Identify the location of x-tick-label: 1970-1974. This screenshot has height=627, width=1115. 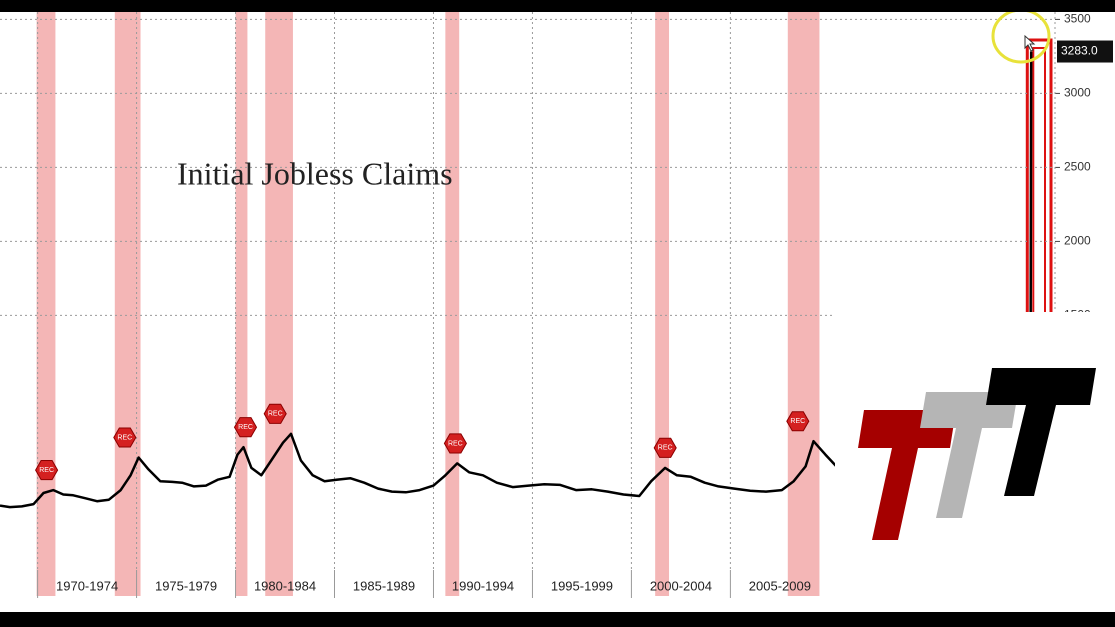
(87, 585).